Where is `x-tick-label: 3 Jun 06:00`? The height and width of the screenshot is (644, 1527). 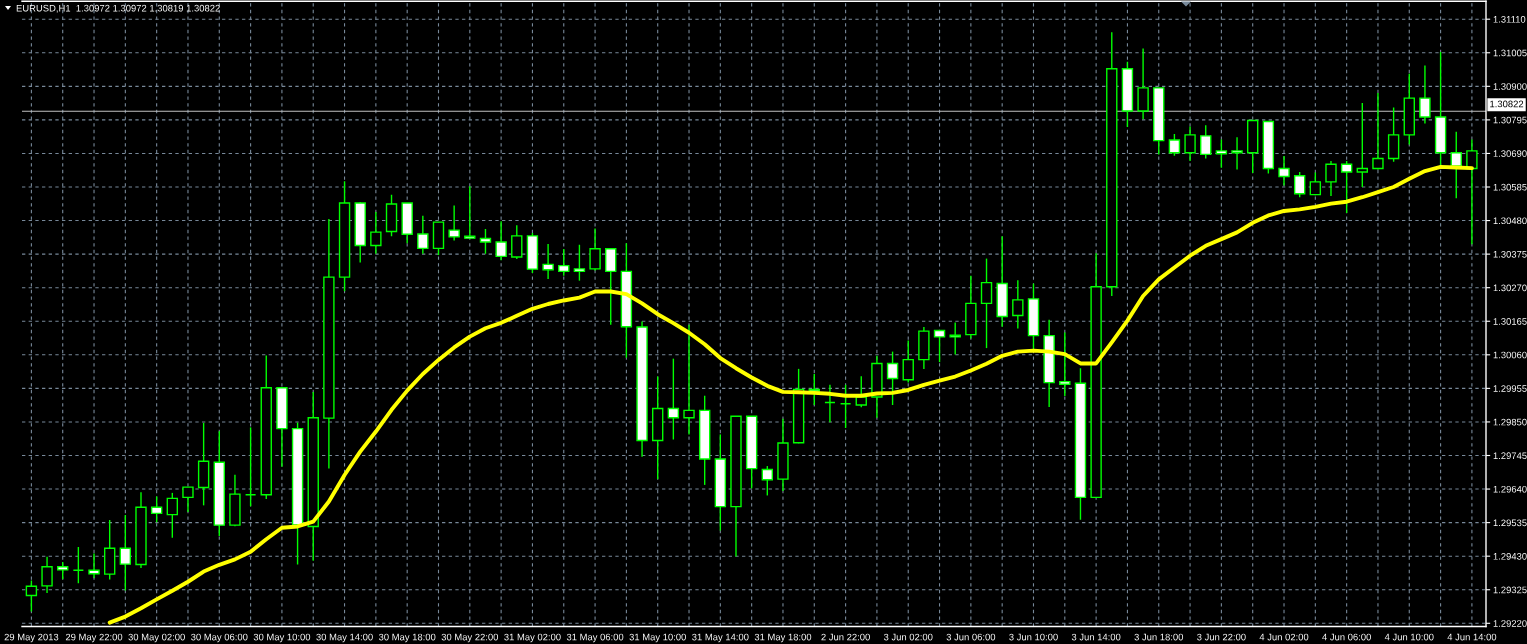 x-tick-label: 3 Jun 06:00 is located at coordinates (971, 637).